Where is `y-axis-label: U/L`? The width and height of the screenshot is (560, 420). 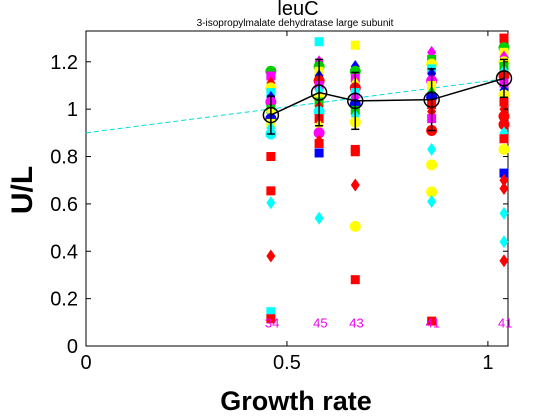
y-axis-label: U/L is located at coordinates (22, 190).